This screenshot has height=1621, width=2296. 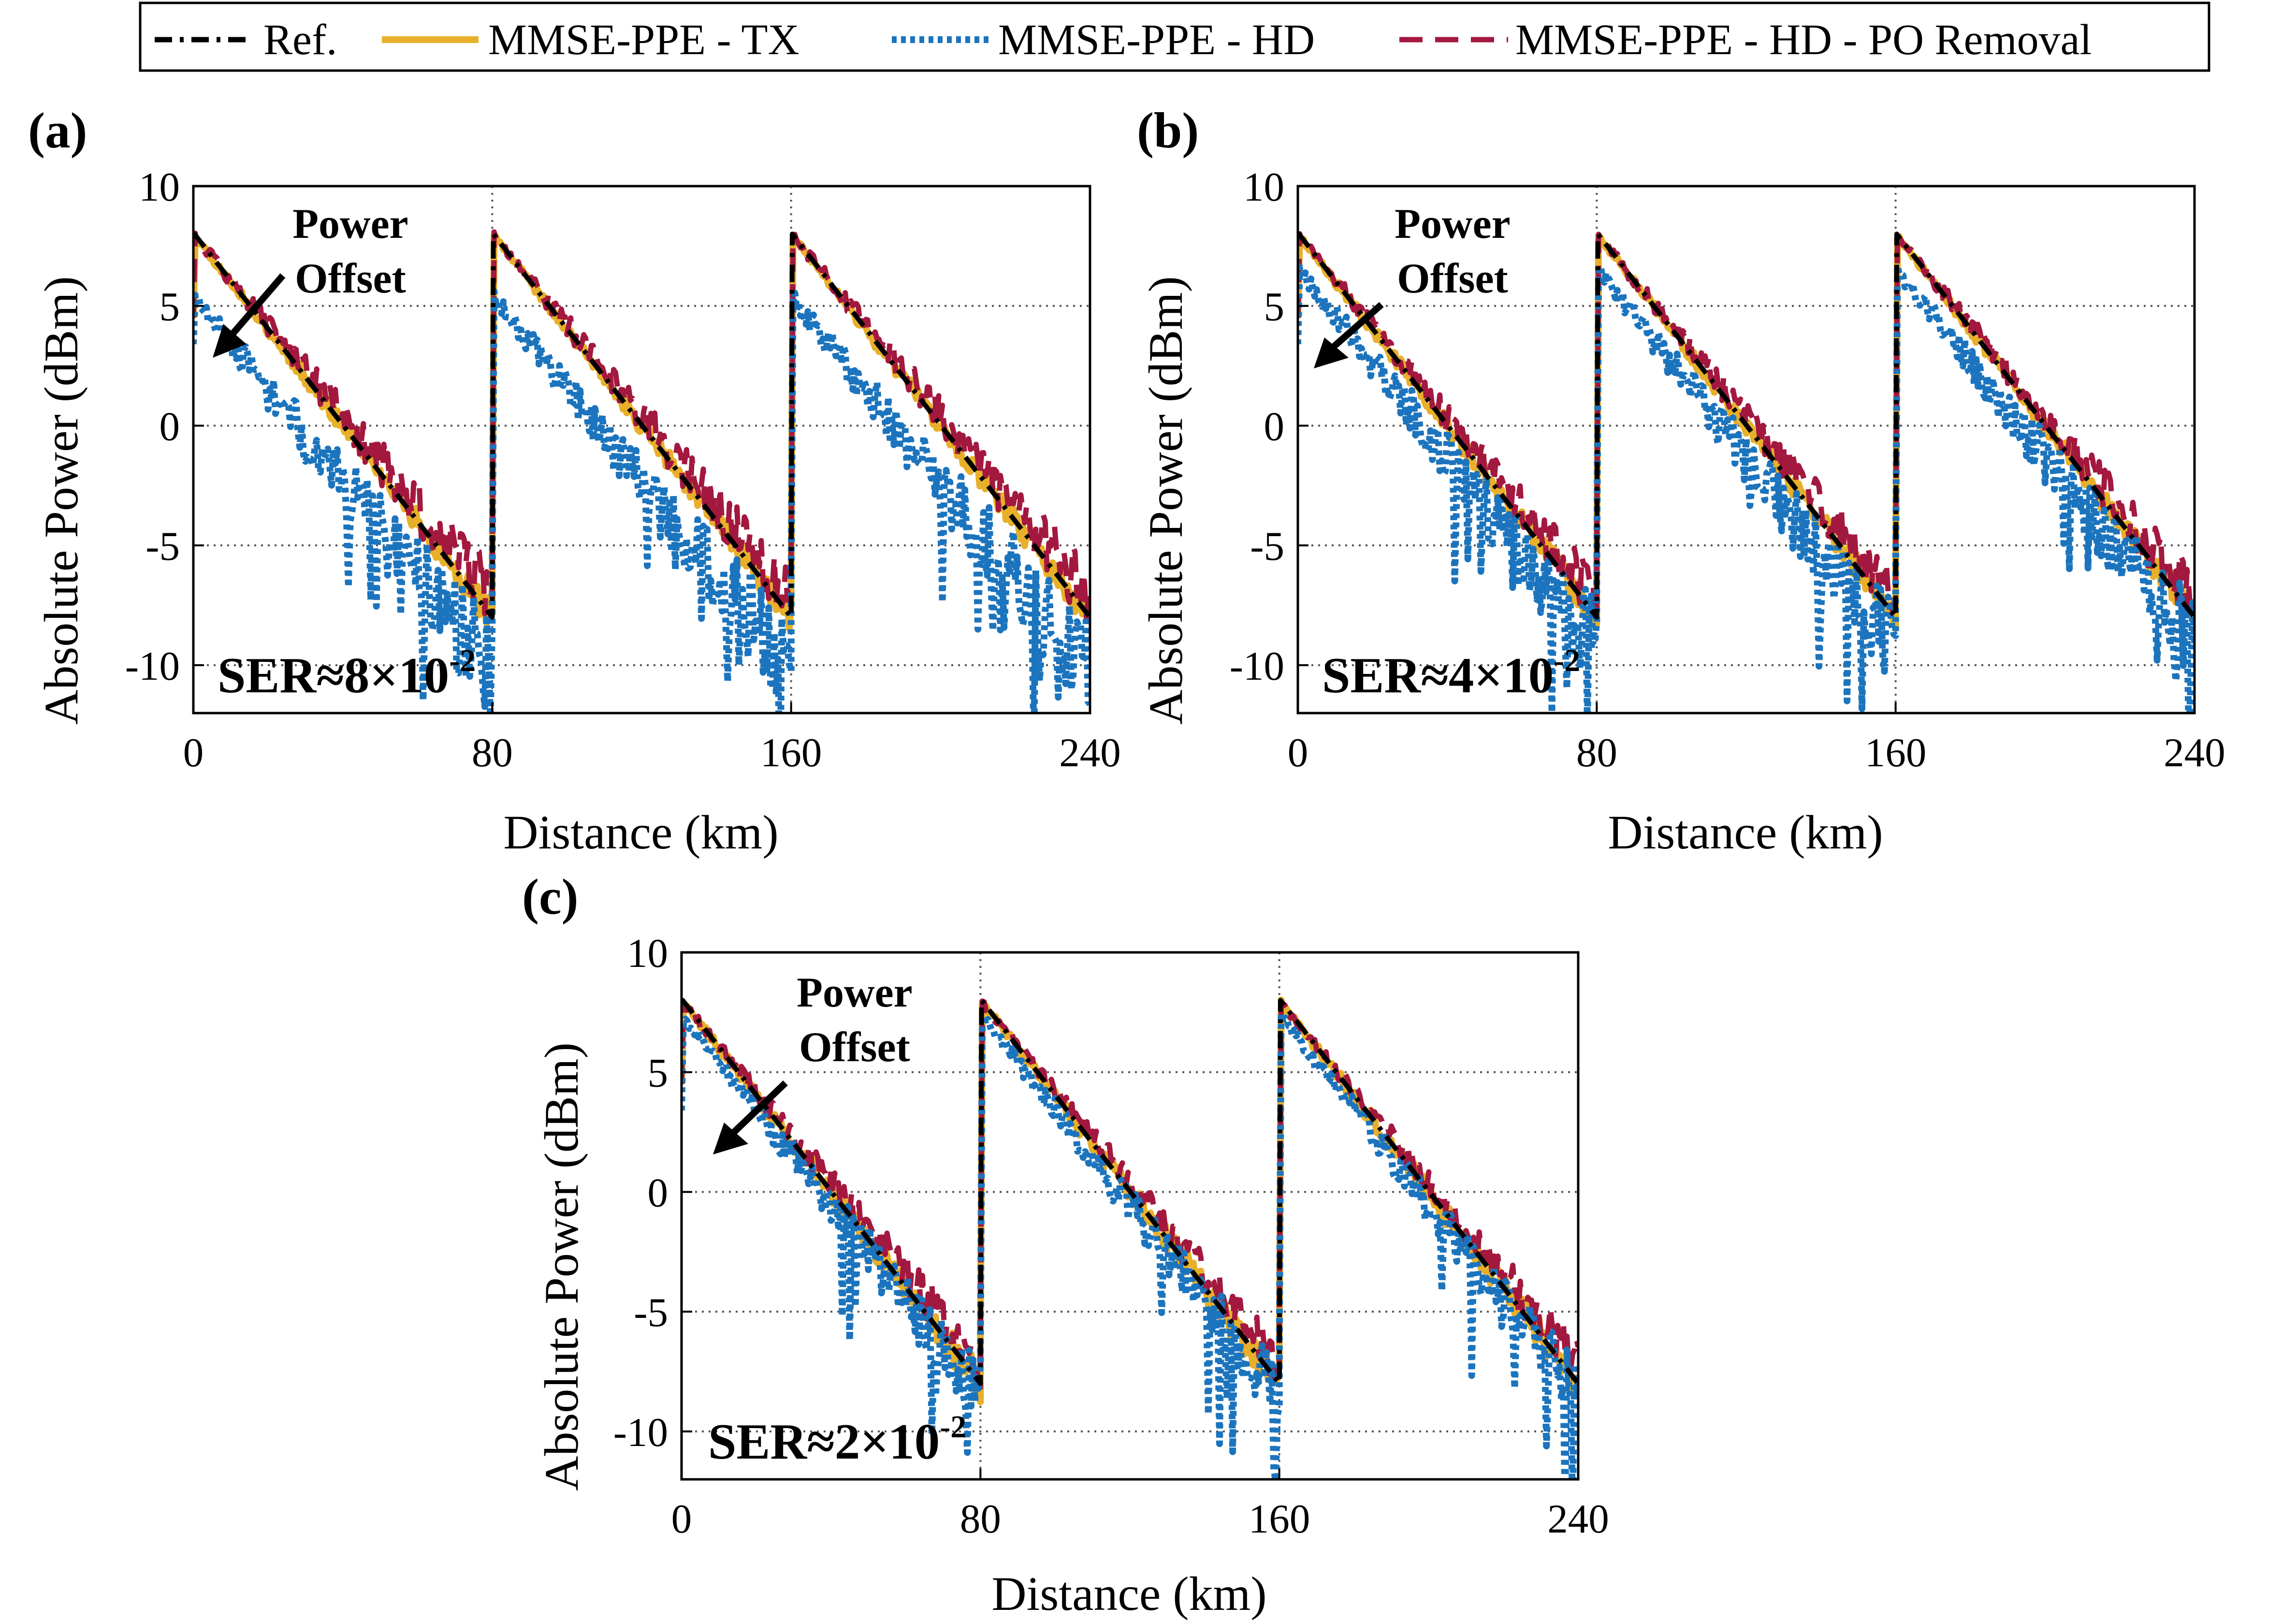 What do you see at coordinates (1745, 832) in the screenshot?
I see `x-axis-label-b: Distance (km)` at bounding box center [1745, 832].